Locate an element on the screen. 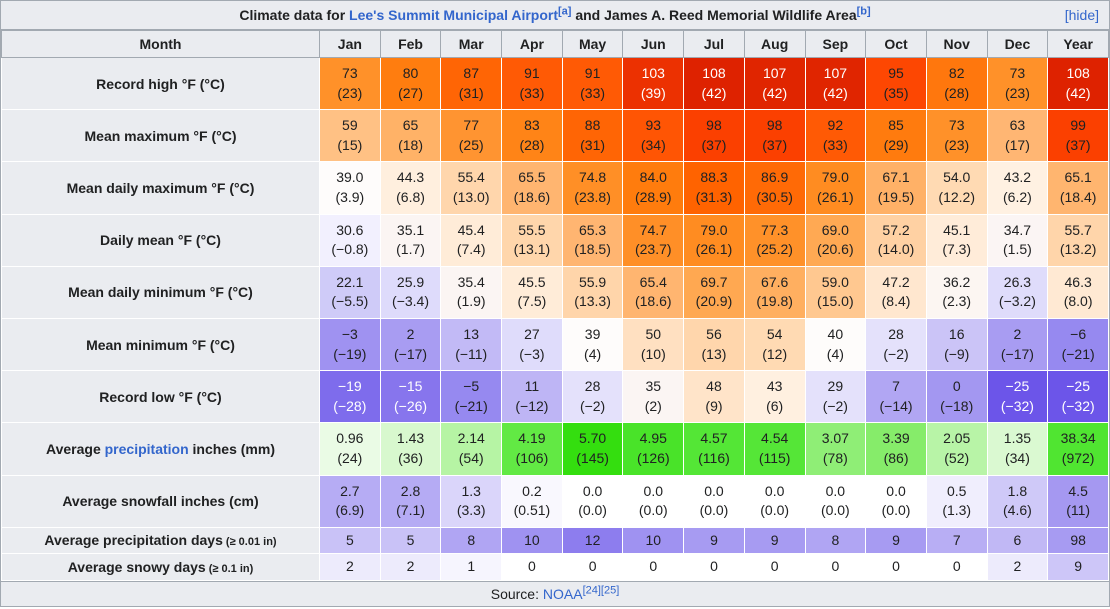  column-header: Year is located at coordinates (1078, 44).